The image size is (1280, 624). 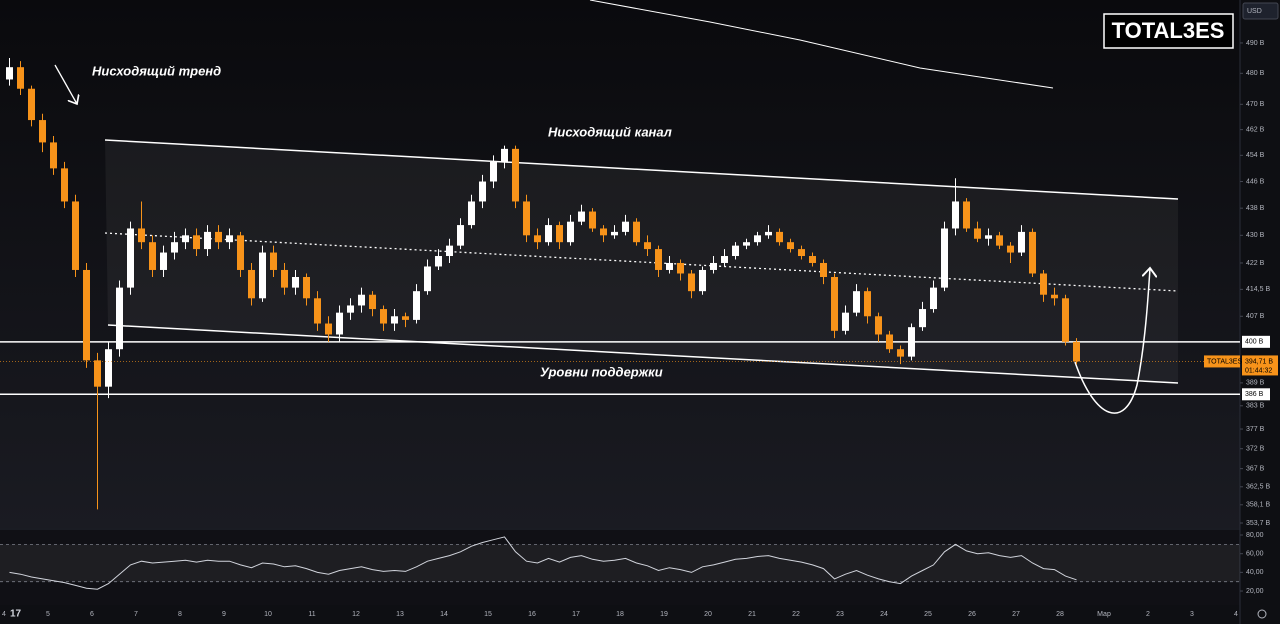 I want to click on channel-bottom, so click(x=643, y=354).